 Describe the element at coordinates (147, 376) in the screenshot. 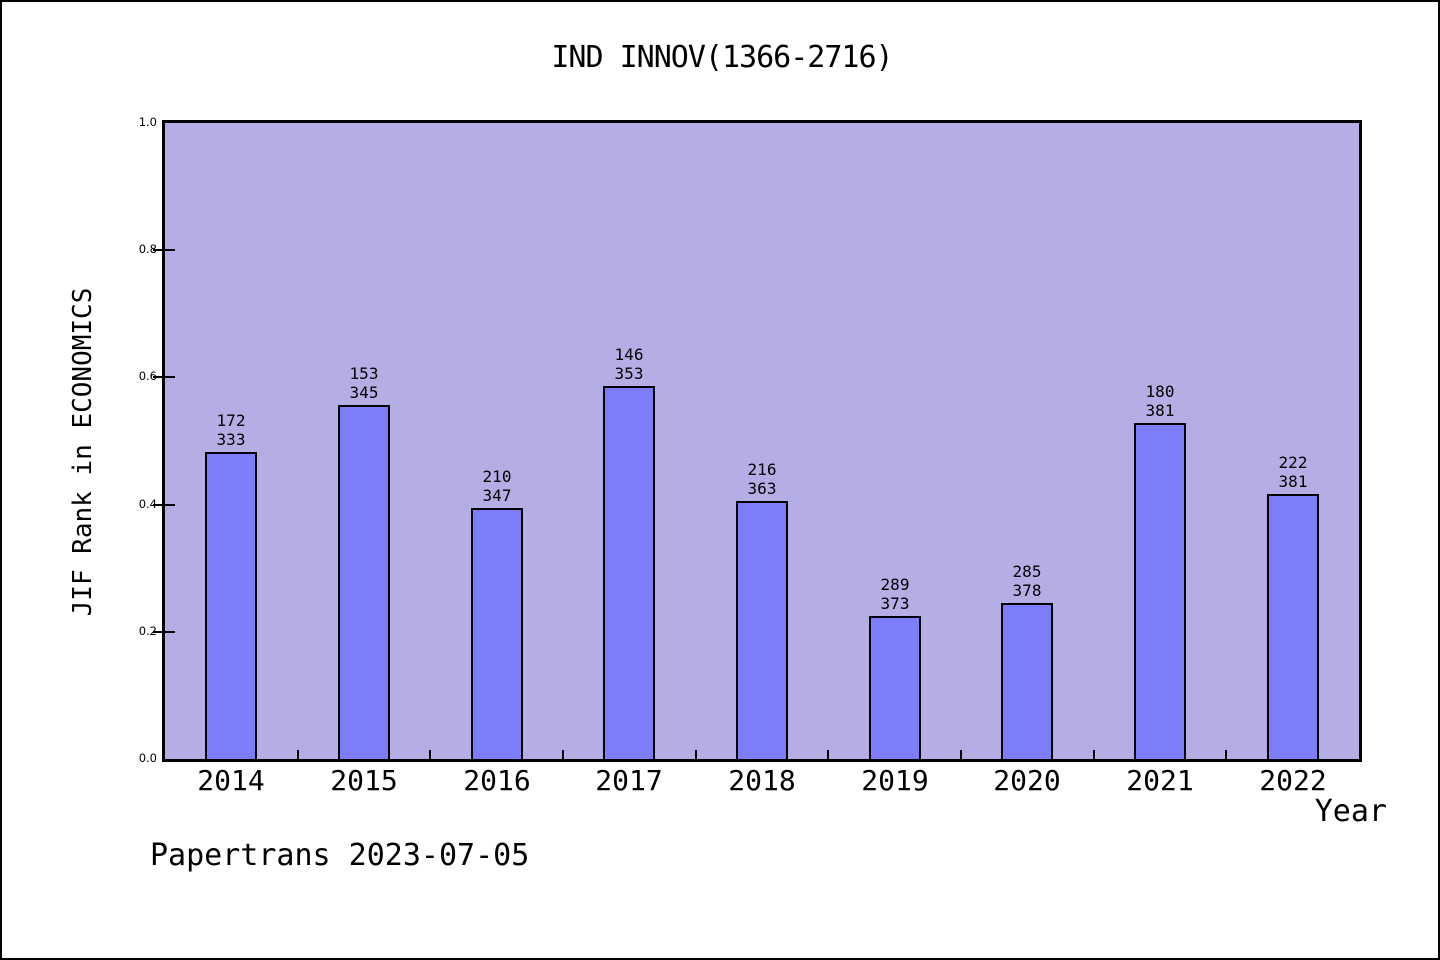

I see `y-tick-label-0.6: 0.6` at that location.